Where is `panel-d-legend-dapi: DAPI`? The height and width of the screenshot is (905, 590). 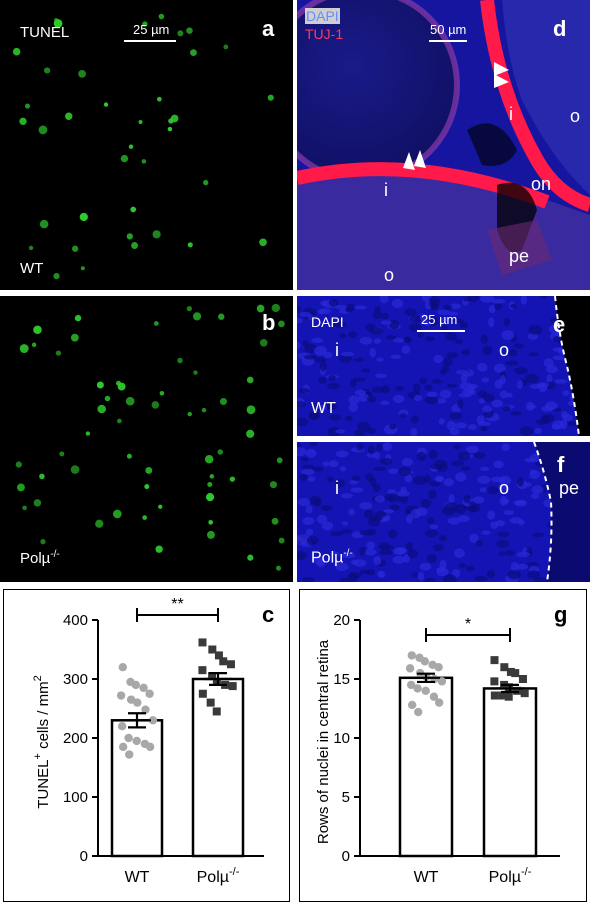 panel-d-legend-dapi: DAPI is located at coordinates (322, 16).